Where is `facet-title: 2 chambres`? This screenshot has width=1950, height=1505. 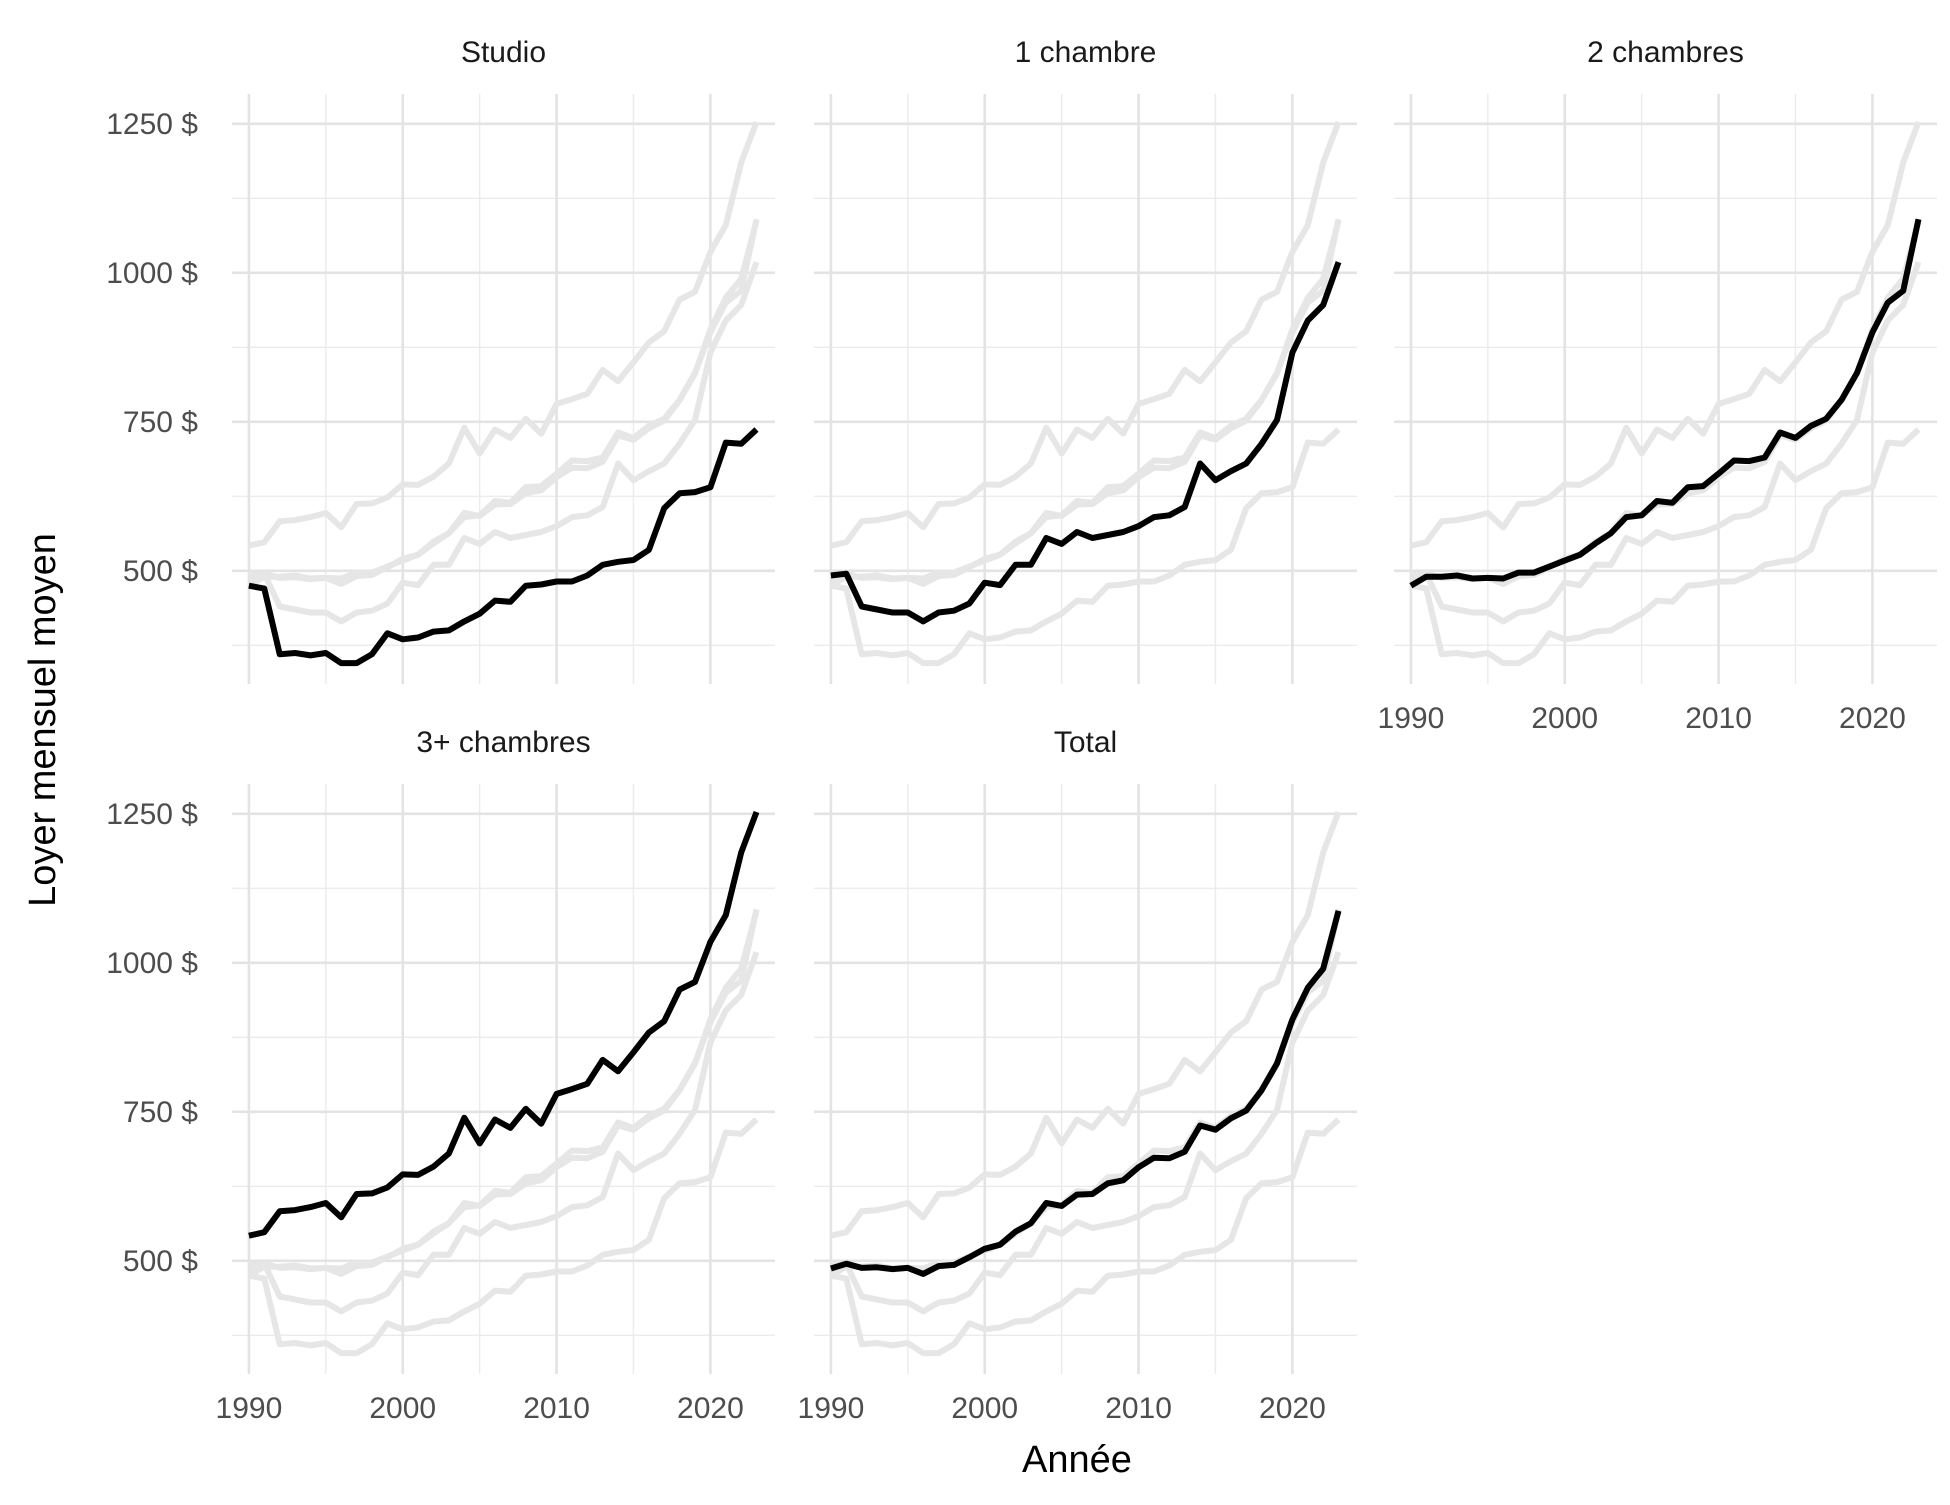
facet-title: 2 chambres is located at coordinates (1665, 52).